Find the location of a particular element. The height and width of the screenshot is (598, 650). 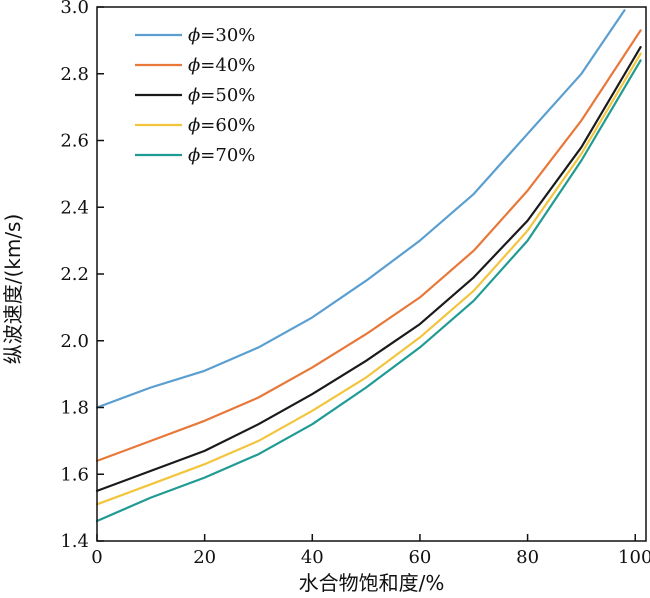

y-axis-ticks: 1.4 1.6 1.8 2.0 2.2 2.4 2.6 2.8 3.0 is located at coordinates (82, 276).